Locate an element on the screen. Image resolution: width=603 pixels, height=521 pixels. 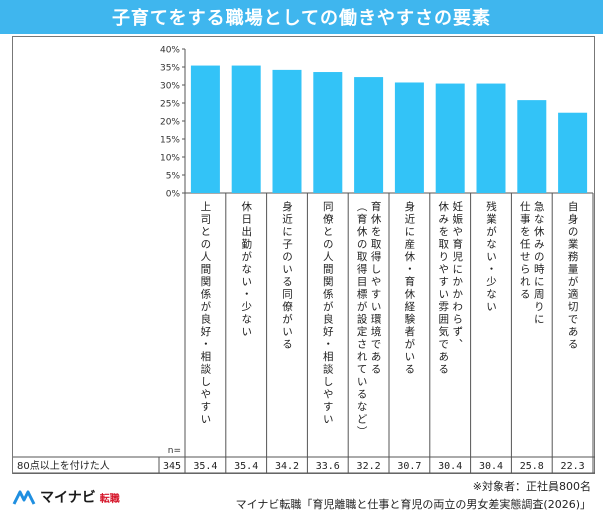
n-value: 345 is located at coordinates (172, 466).